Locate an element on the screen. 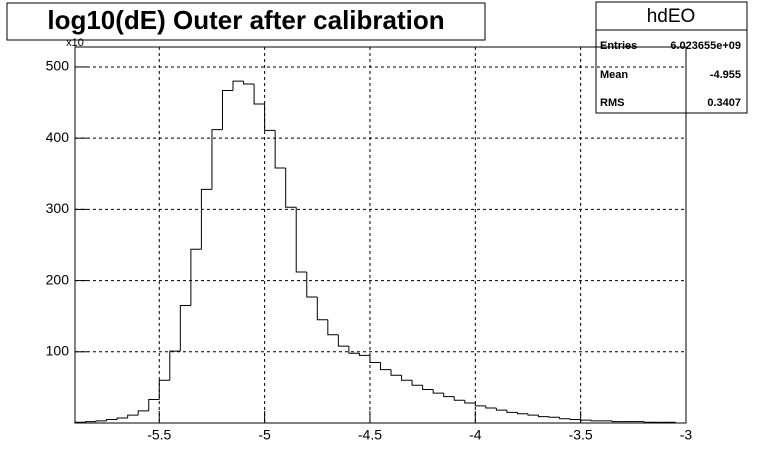 Image resolution: width=763 pixels, height=469 pixels. title-box is located at coordinates (246, 21).